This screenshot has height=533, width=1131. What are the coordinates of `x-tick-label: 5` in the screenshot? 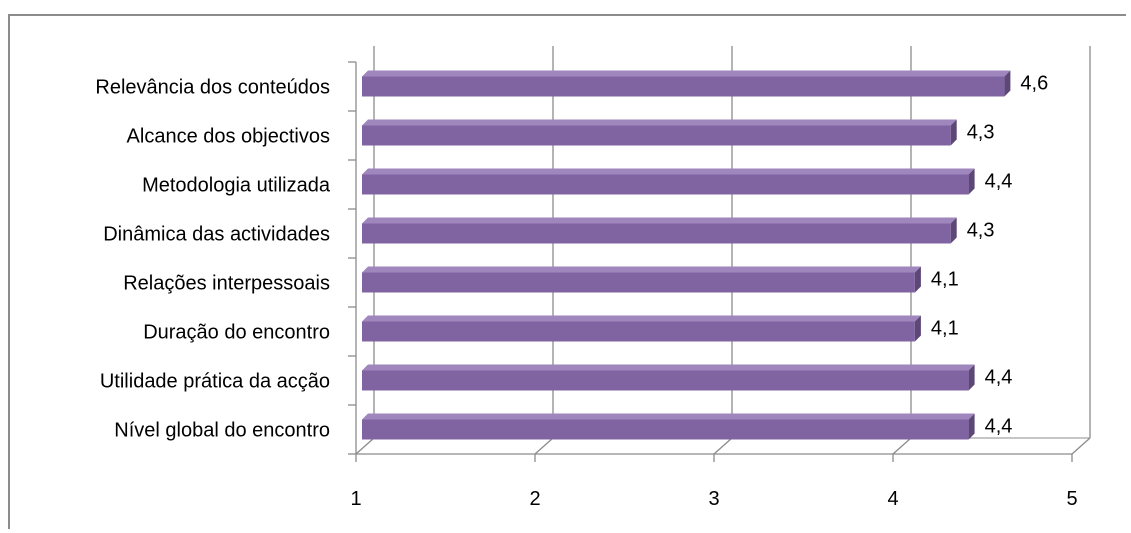 It's located at (1071, 499).